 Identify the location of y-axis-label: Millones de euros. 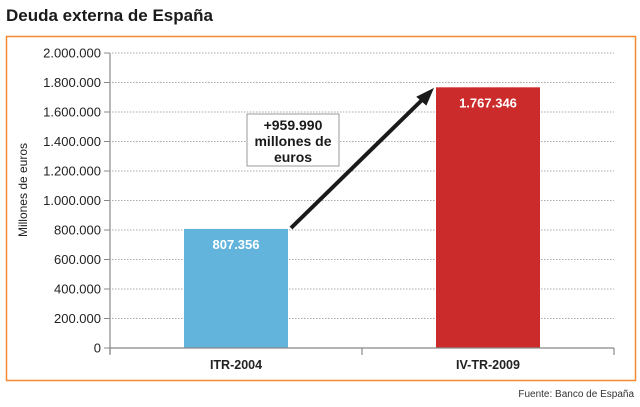
(23, 190).